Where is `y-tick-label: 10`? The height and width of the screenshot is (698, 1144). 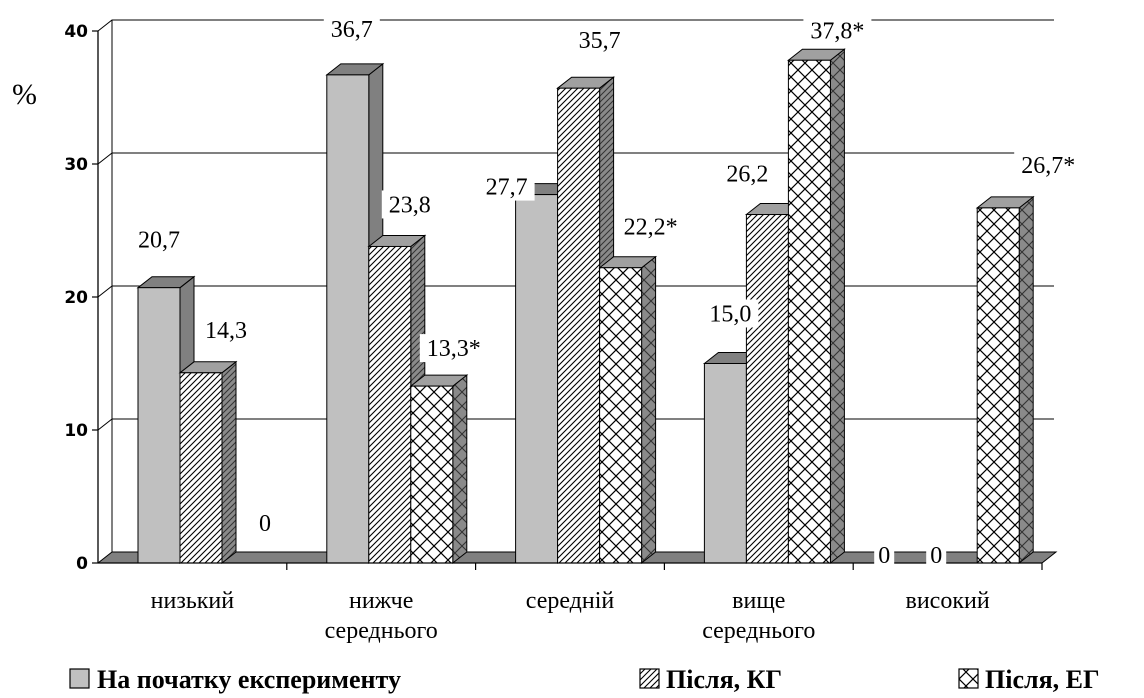 y-tick-label: 10 is located at coordinates (76, 431).